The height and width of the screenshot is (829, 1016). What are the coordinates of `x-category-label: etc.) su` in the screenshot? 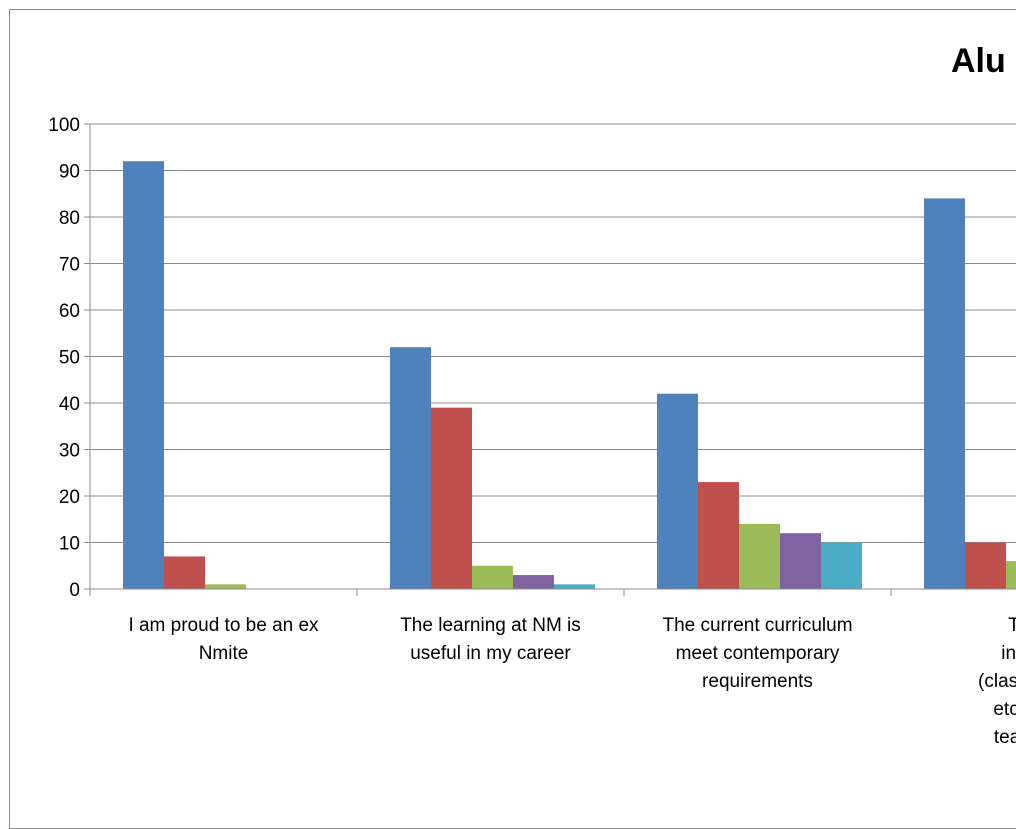 It's located at (1004, 709).